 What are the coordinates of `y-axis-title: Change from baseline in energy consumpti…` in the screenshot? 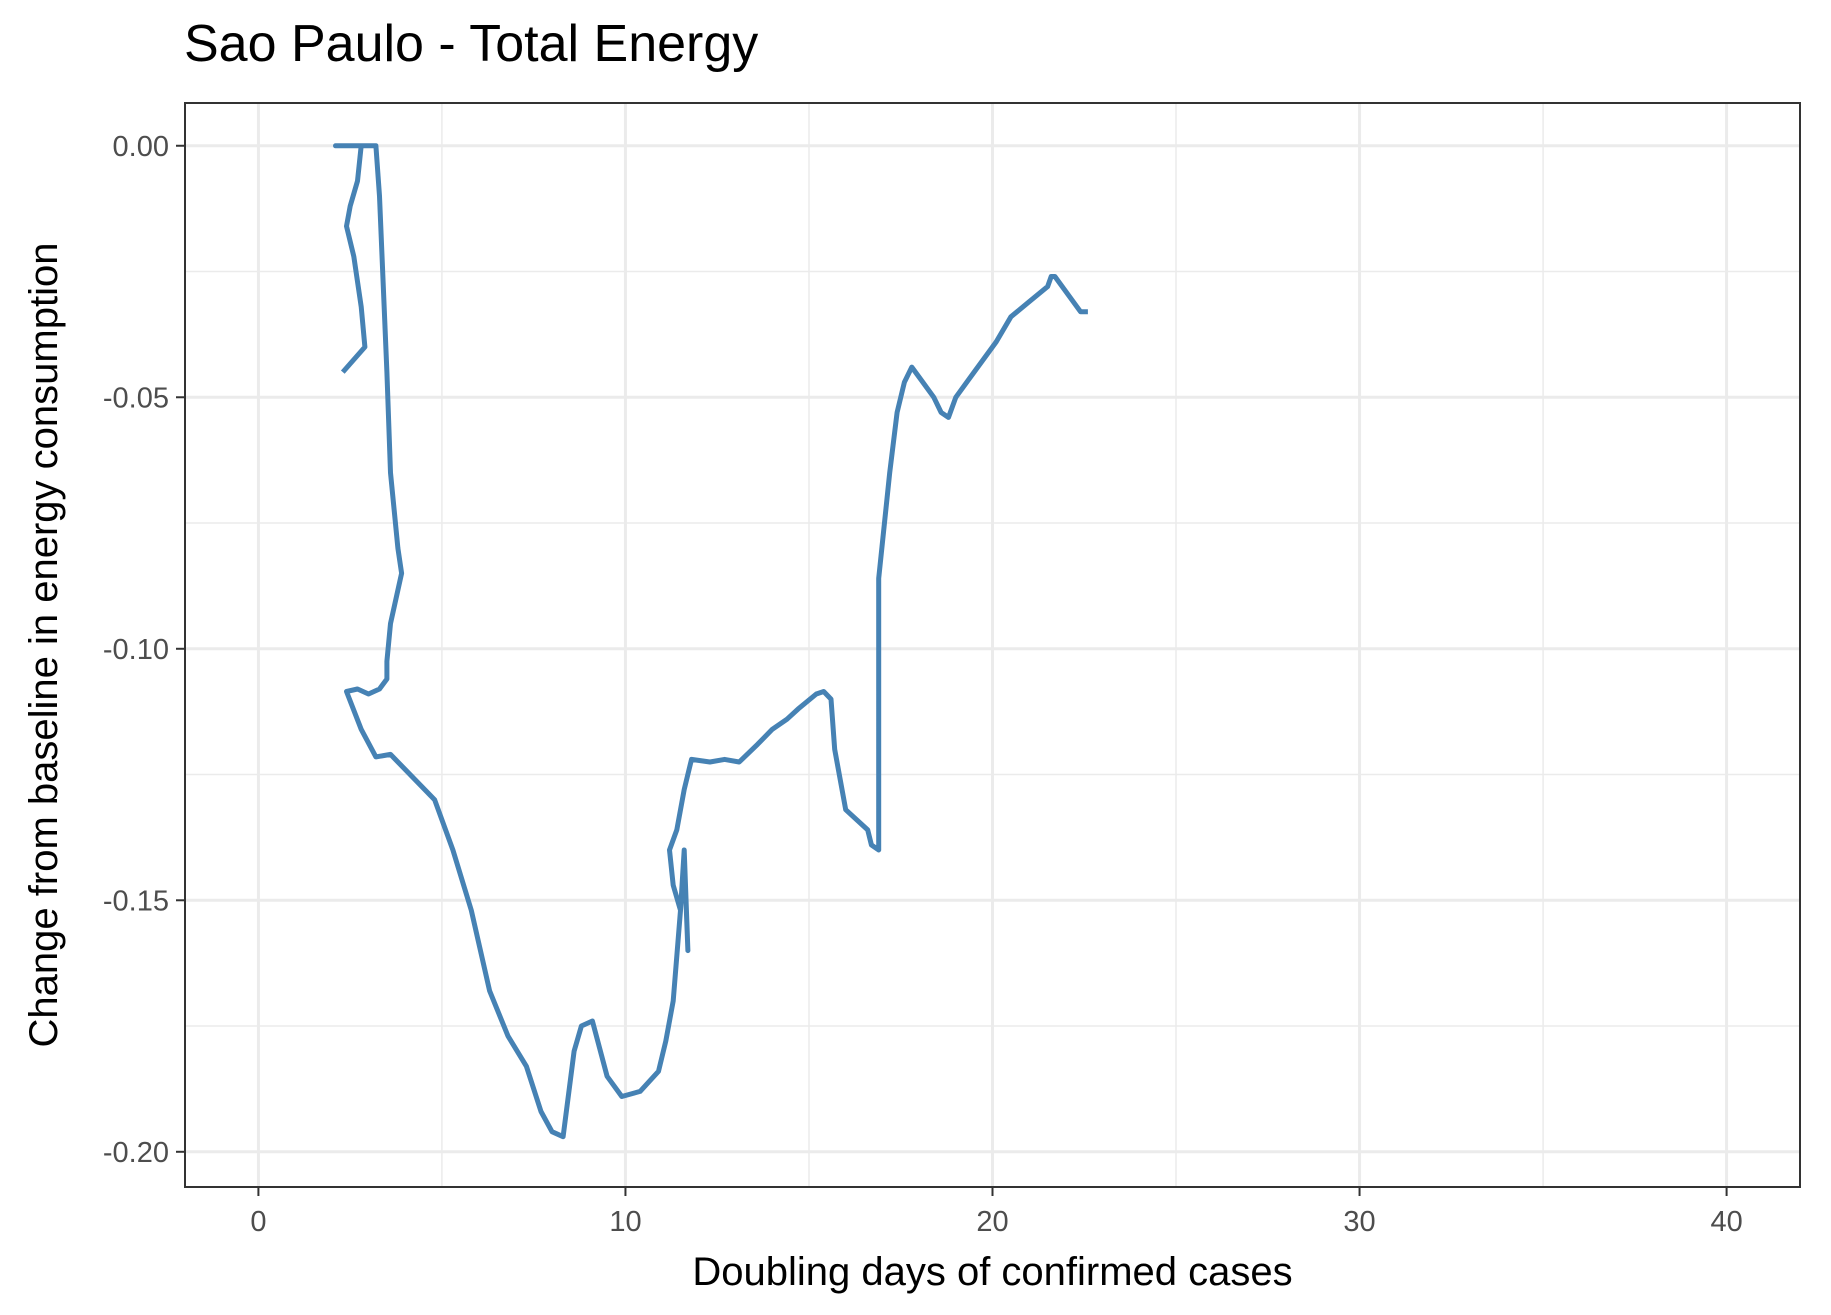 It's located at (44, 645).